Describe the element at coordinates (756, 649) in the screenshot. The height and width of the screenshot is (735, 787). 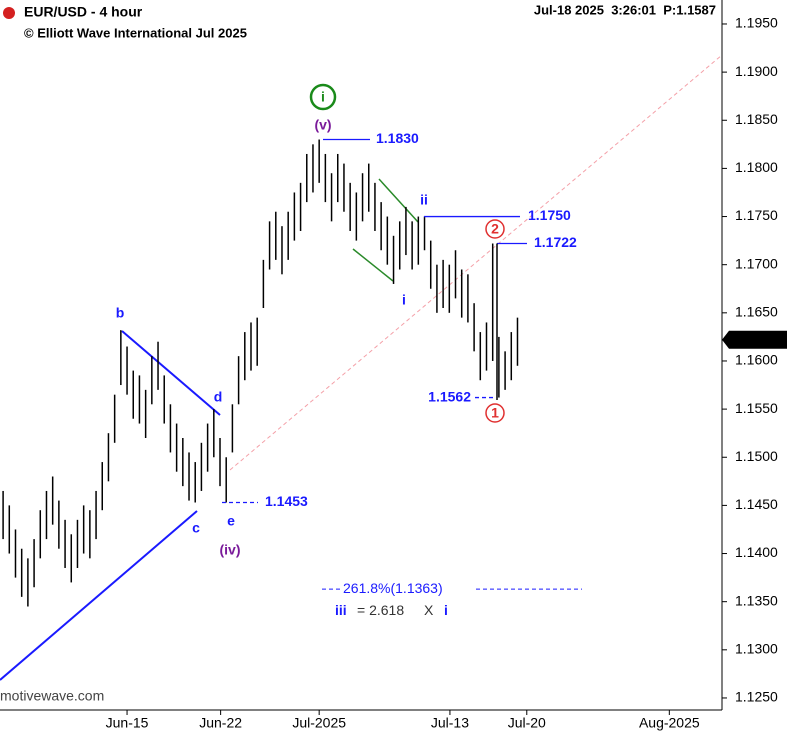
I see `y-tick-label: 1.1300` at that location.